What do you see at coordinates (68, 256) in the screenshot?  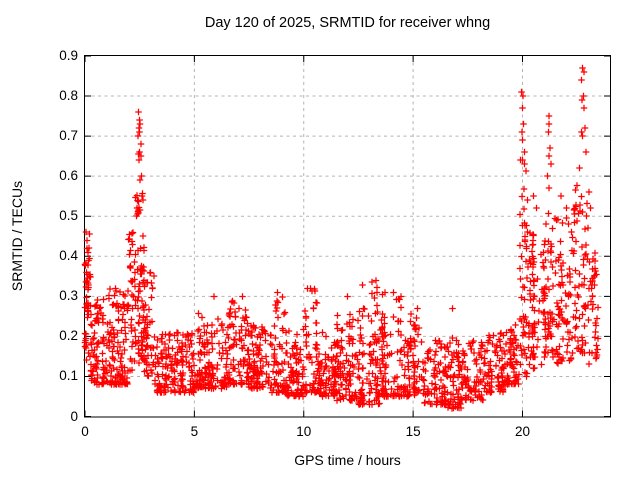 I see `y-tick-label: 0.4` at bounding box center [68, 256].